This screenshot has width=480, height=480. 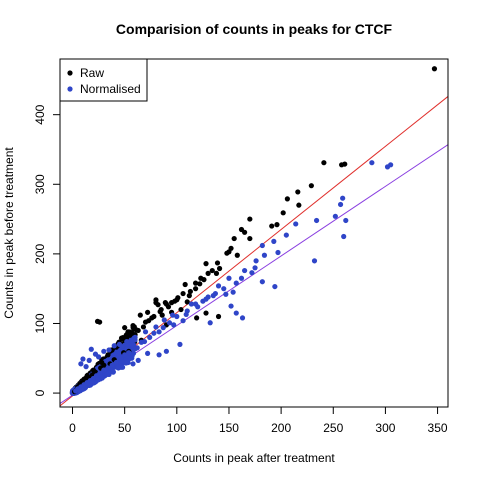 What do you see at coordinates (9, 233) in the screenshot?
I see `y-axis-label: Counts in peak before treatment` at bounding box center [9, 233].